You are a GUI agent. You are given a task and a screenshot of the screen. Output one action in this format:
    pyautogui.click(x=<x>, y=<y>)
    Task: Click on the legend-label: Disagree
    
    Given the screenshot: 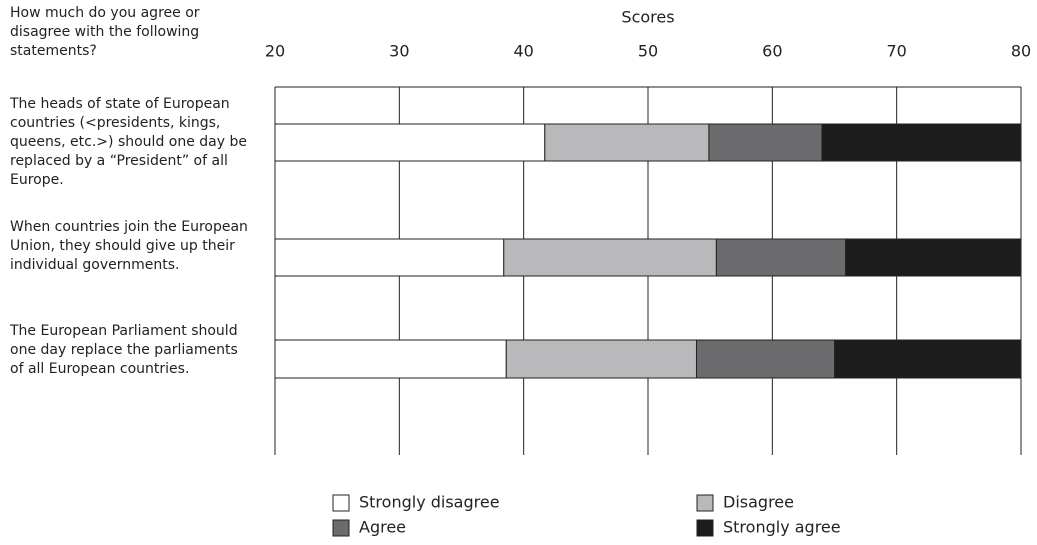 What is the action you would take?
    pyautogui.click(x=758, y=502)
    